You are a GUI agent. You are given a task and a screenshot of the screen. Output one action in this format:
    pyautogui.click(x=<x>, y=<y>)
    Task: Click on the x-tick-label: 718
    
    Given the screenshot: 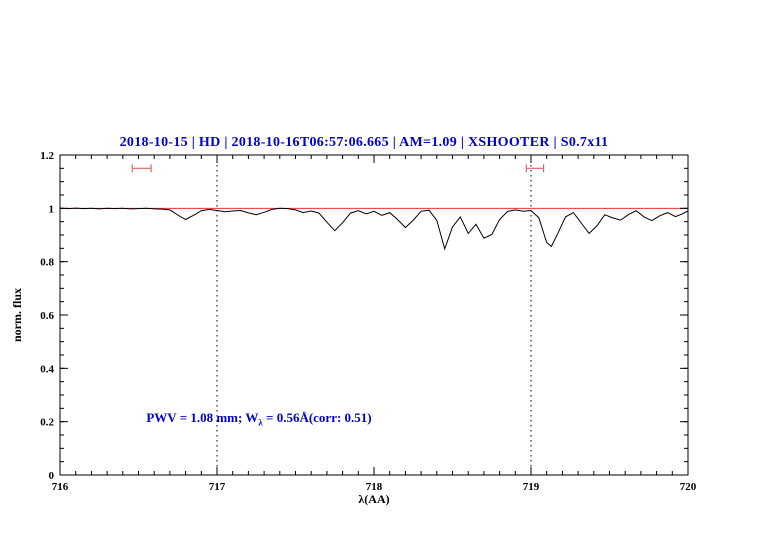 What is the action you would take?
    pyautogui.click(x=374, y=487)
    